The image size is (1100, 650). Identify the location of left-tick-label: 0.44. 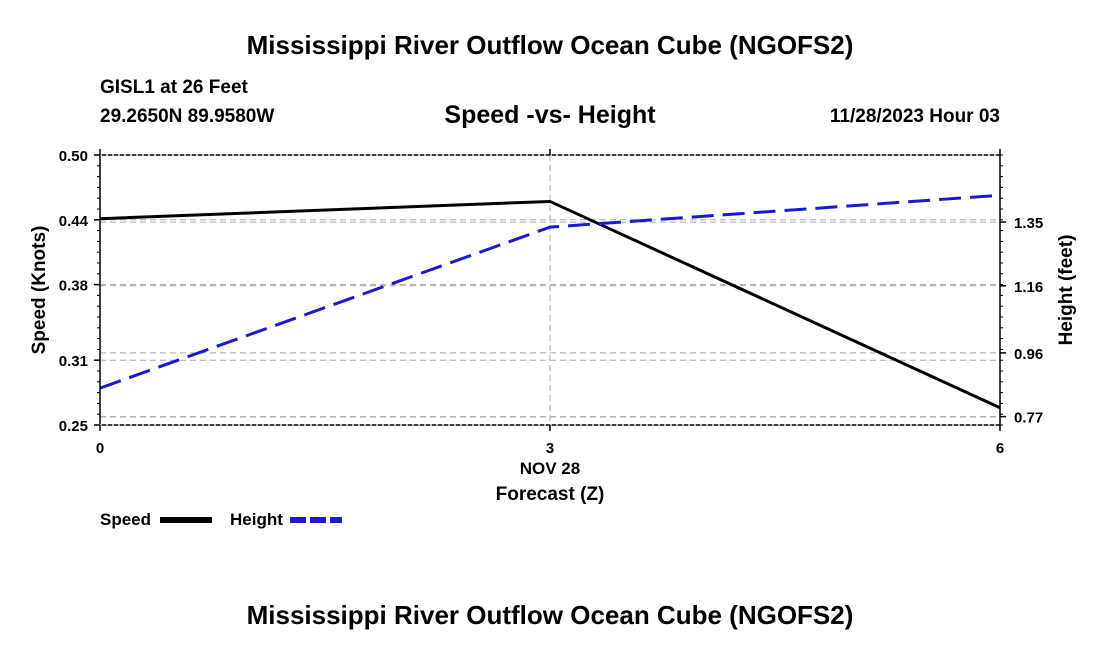
(74, 221).